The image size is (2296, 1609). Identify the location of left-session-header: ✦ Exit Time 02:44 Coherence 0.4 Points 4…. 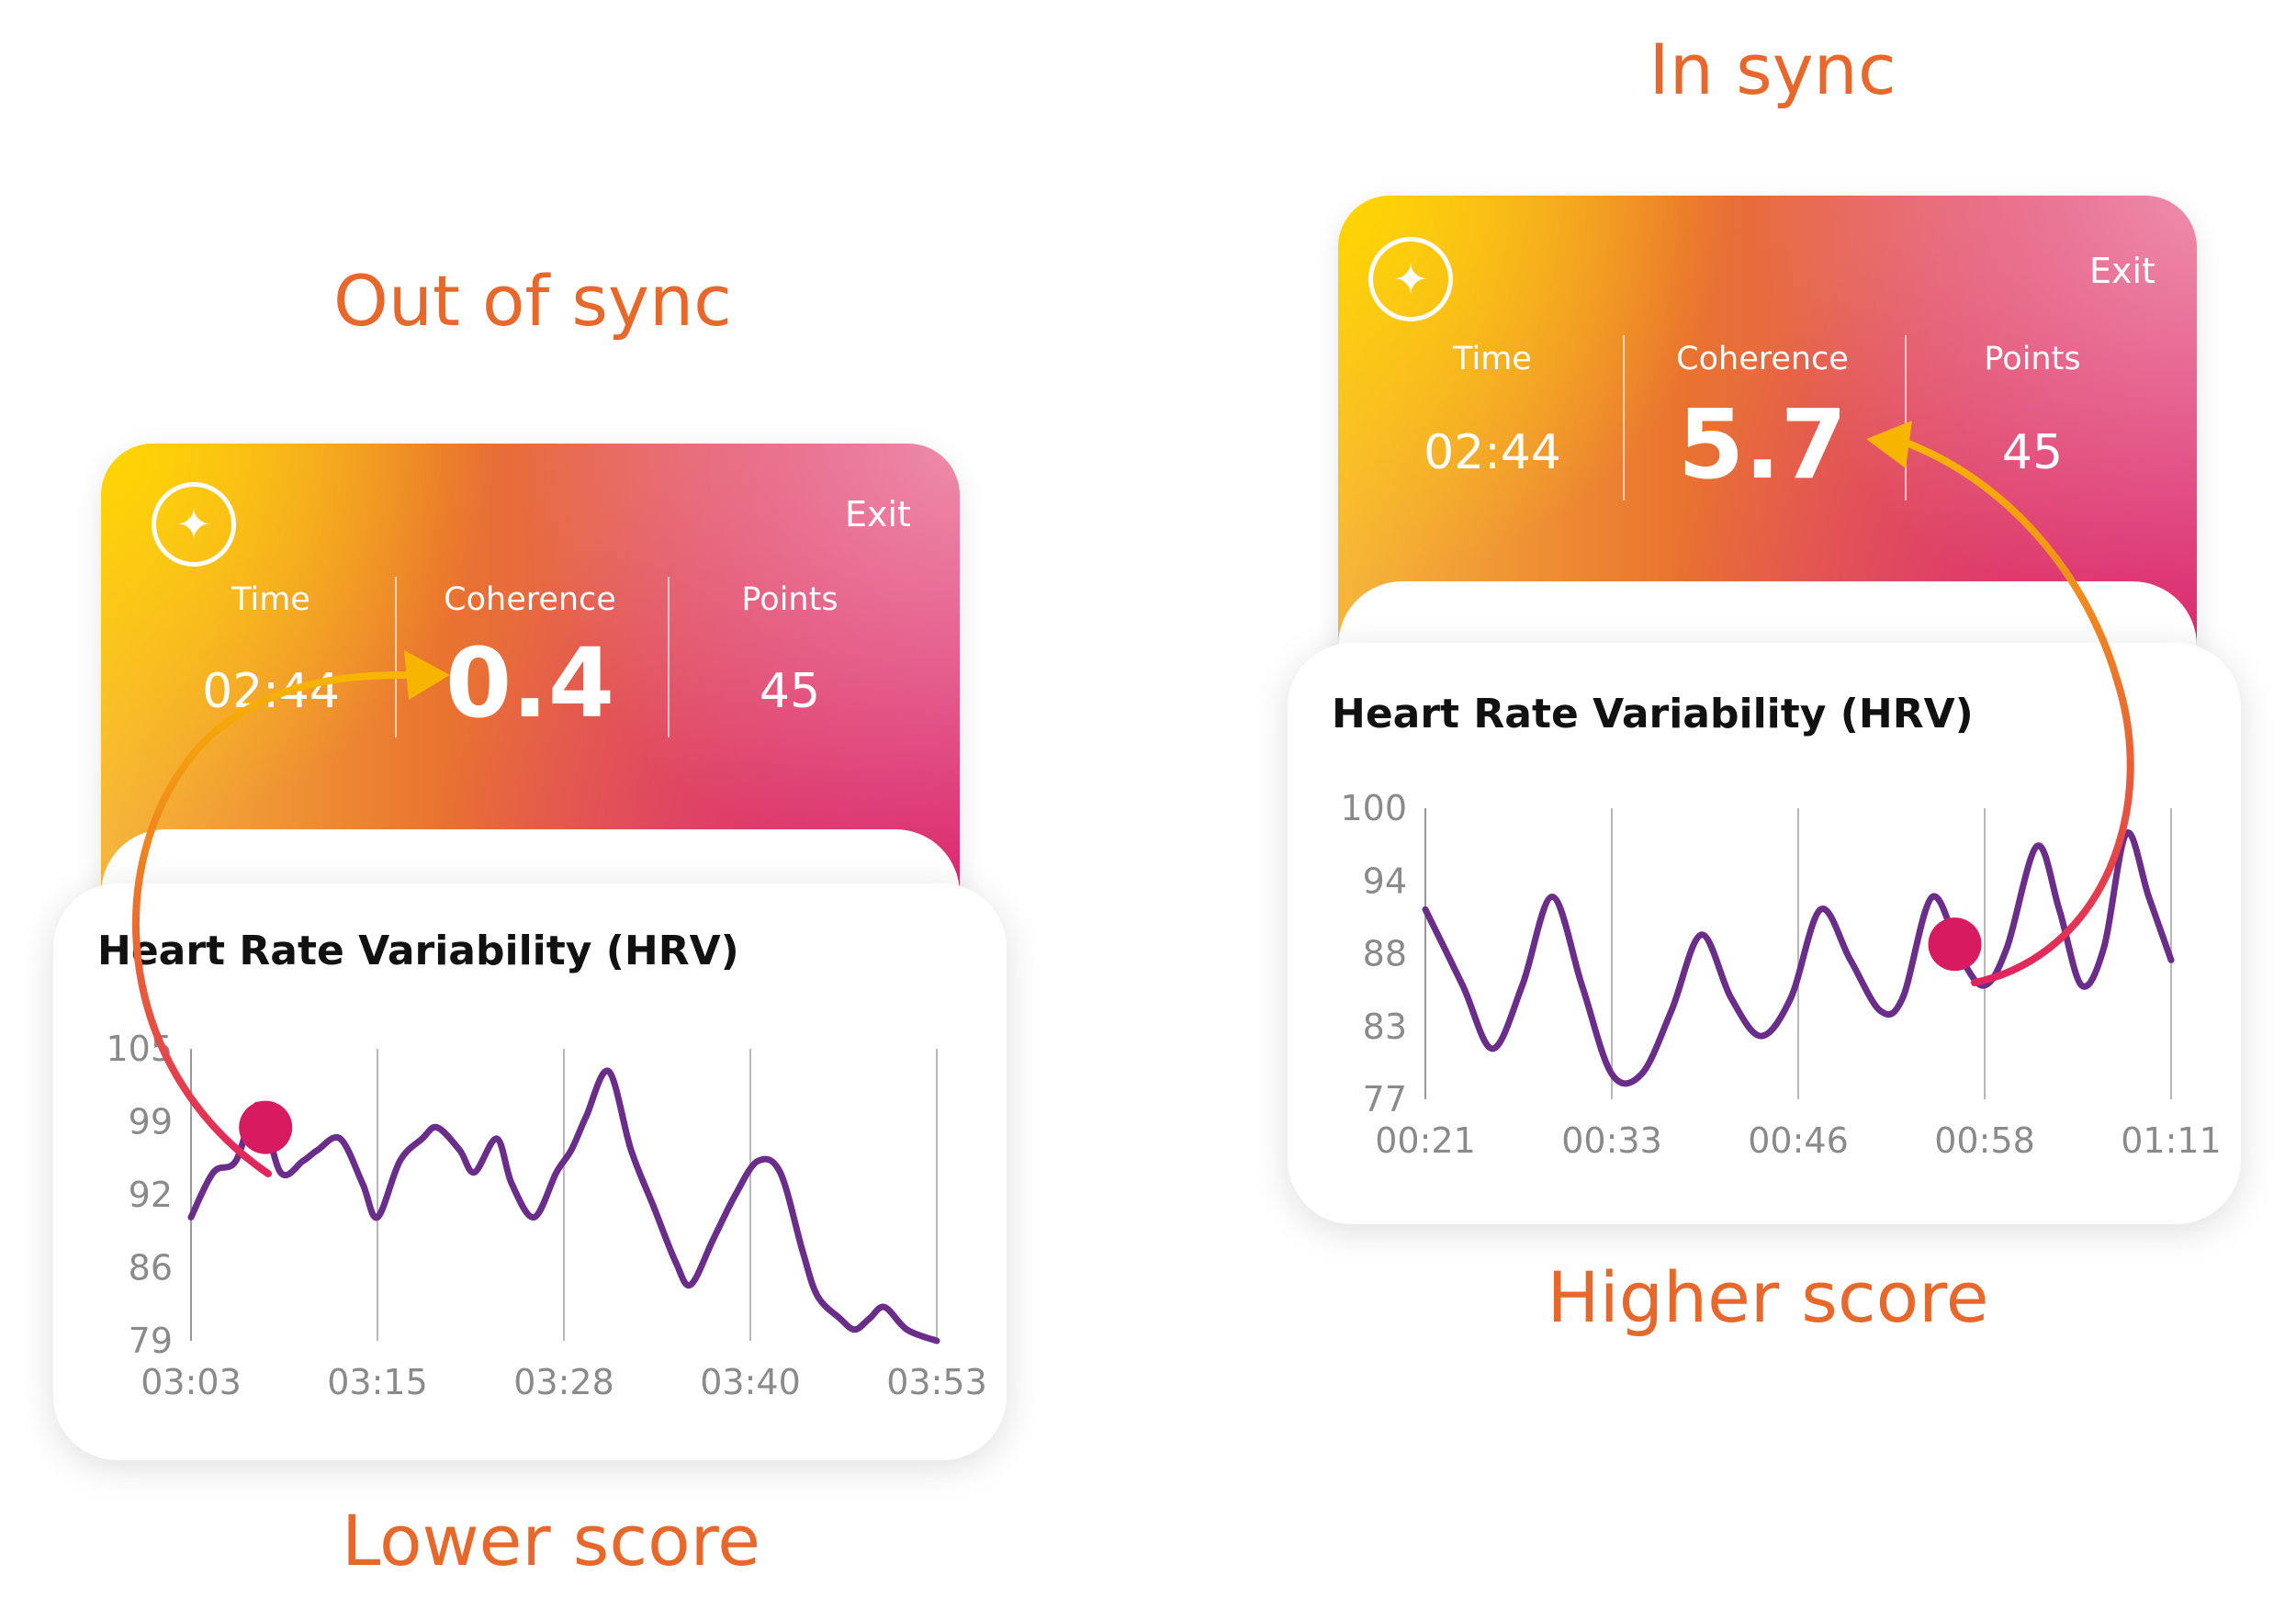
(530, 682).